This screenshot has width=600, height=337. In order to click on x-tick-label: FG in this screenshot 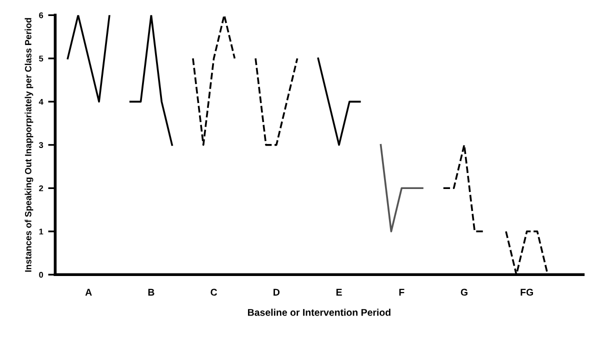, I will do `click(526, 292)`.